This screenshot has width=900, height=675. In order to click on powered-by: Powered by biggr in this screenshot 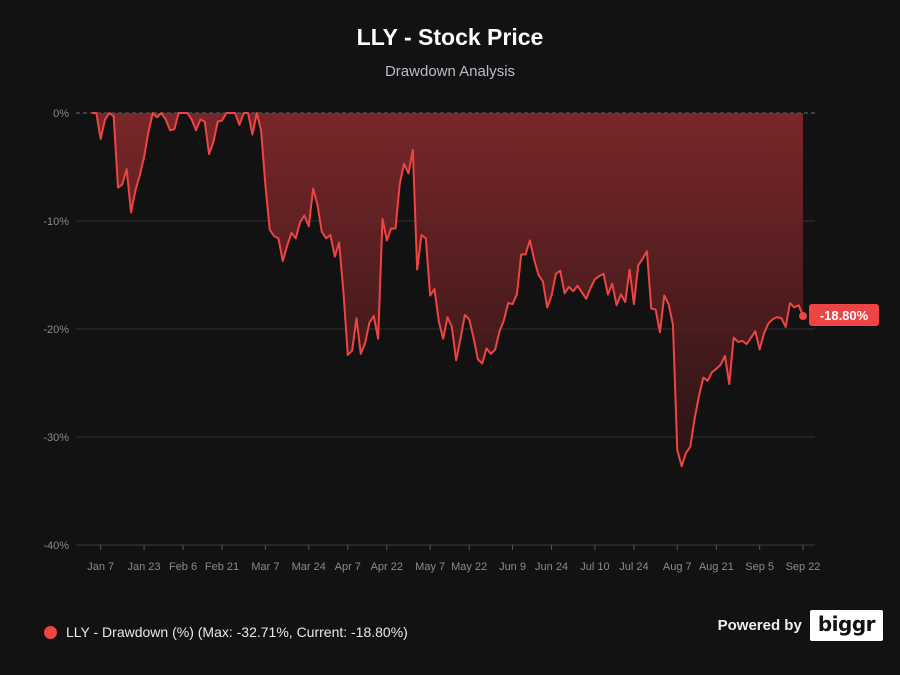, I will do `click(800, 625)`.